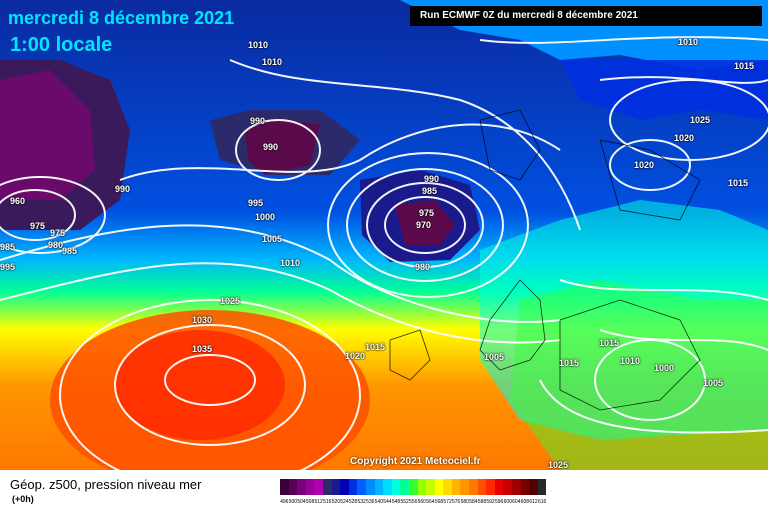 This screenshot has height=512, width=768. I want to click on color-scale-tick: 604, so click(516, 502).